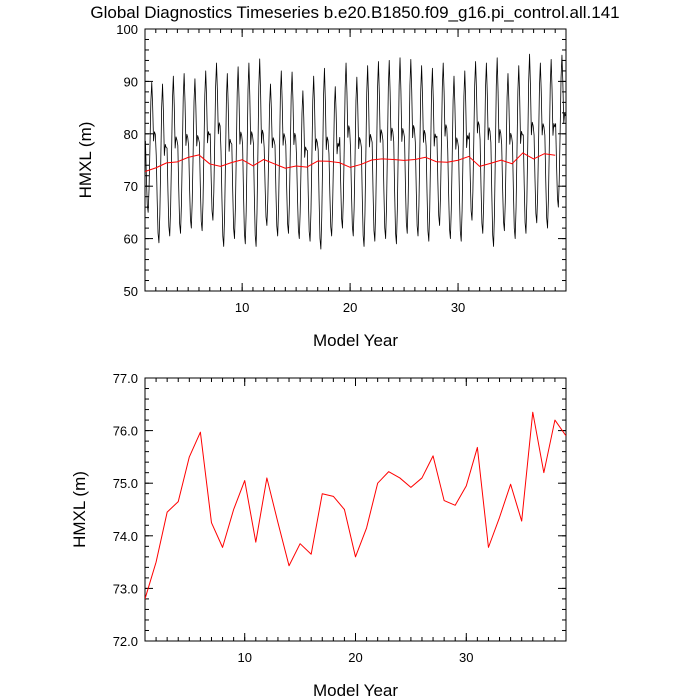  What do you see at coordinates (125, 431) in the screenshot?
I see `y-tick-label: 76.0` at bounding box center [125, 431].